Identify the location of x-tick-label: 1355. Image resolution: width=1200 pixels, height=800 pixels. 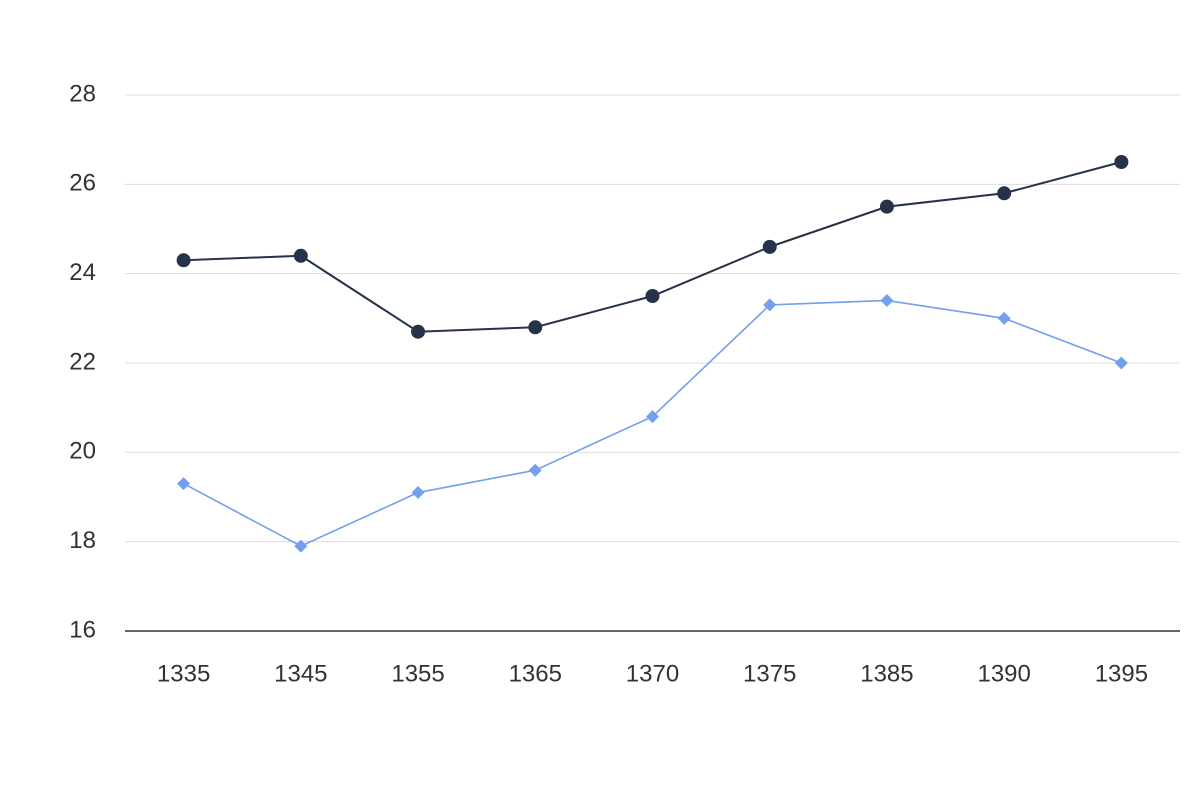
(417, 673).